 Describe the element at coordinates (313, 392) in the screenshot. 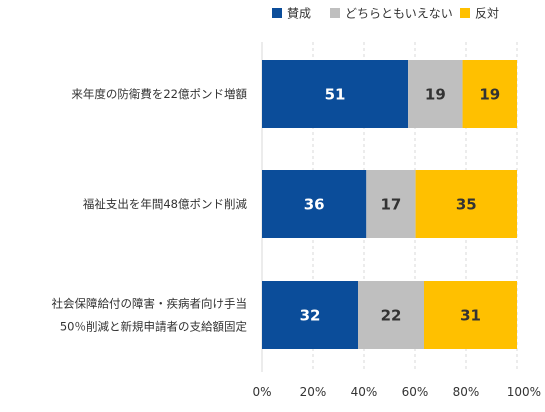

I see `x-tick-label: 20%` at that location.